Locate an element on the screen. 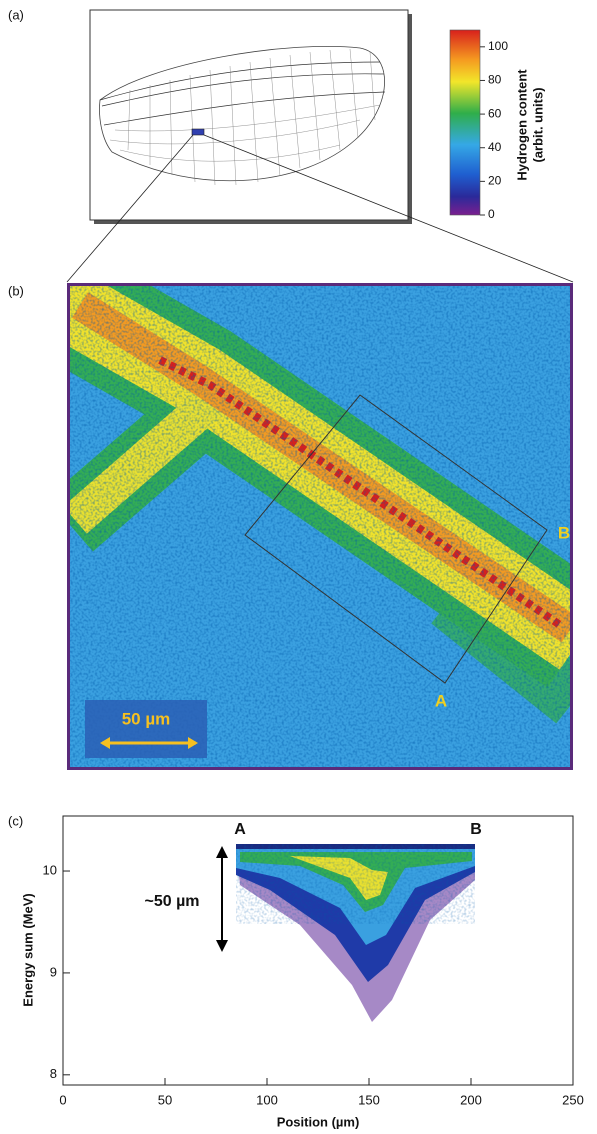 Image resolution: width=597 pixels, height=1134 pixels. corner-label: B is located at coordinates (564, 532).